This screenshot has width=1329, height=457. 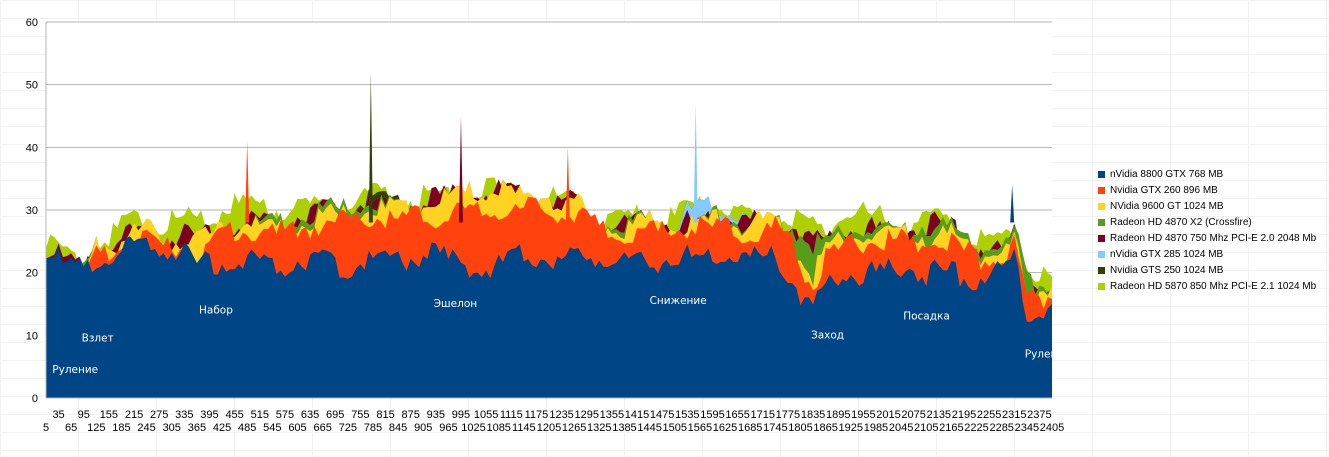 I want to click on x-tick-label: 2045, so click(x=901, y=428).